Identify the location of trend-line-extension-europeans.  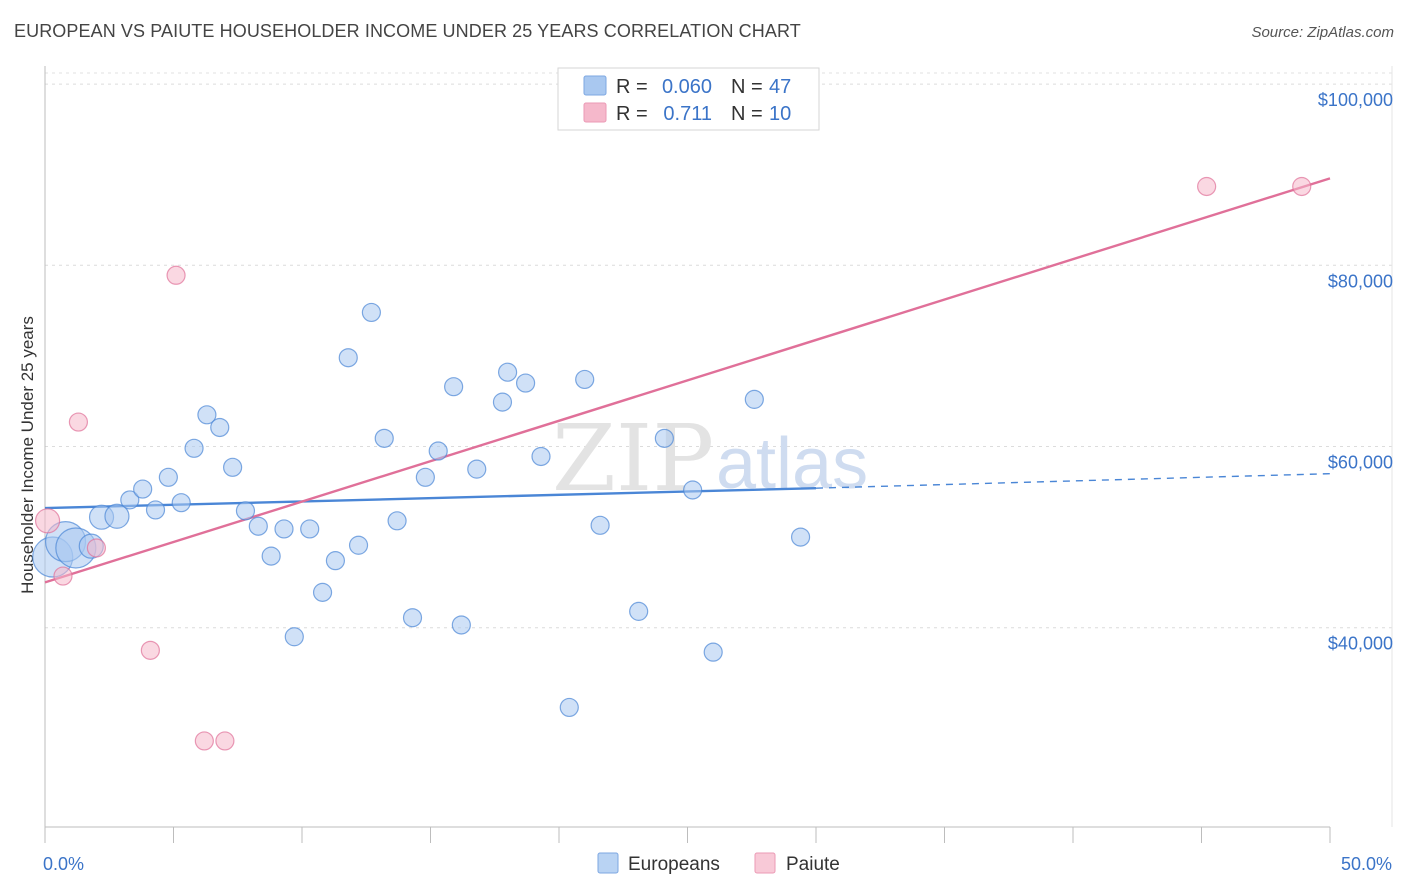
(1073, 480).